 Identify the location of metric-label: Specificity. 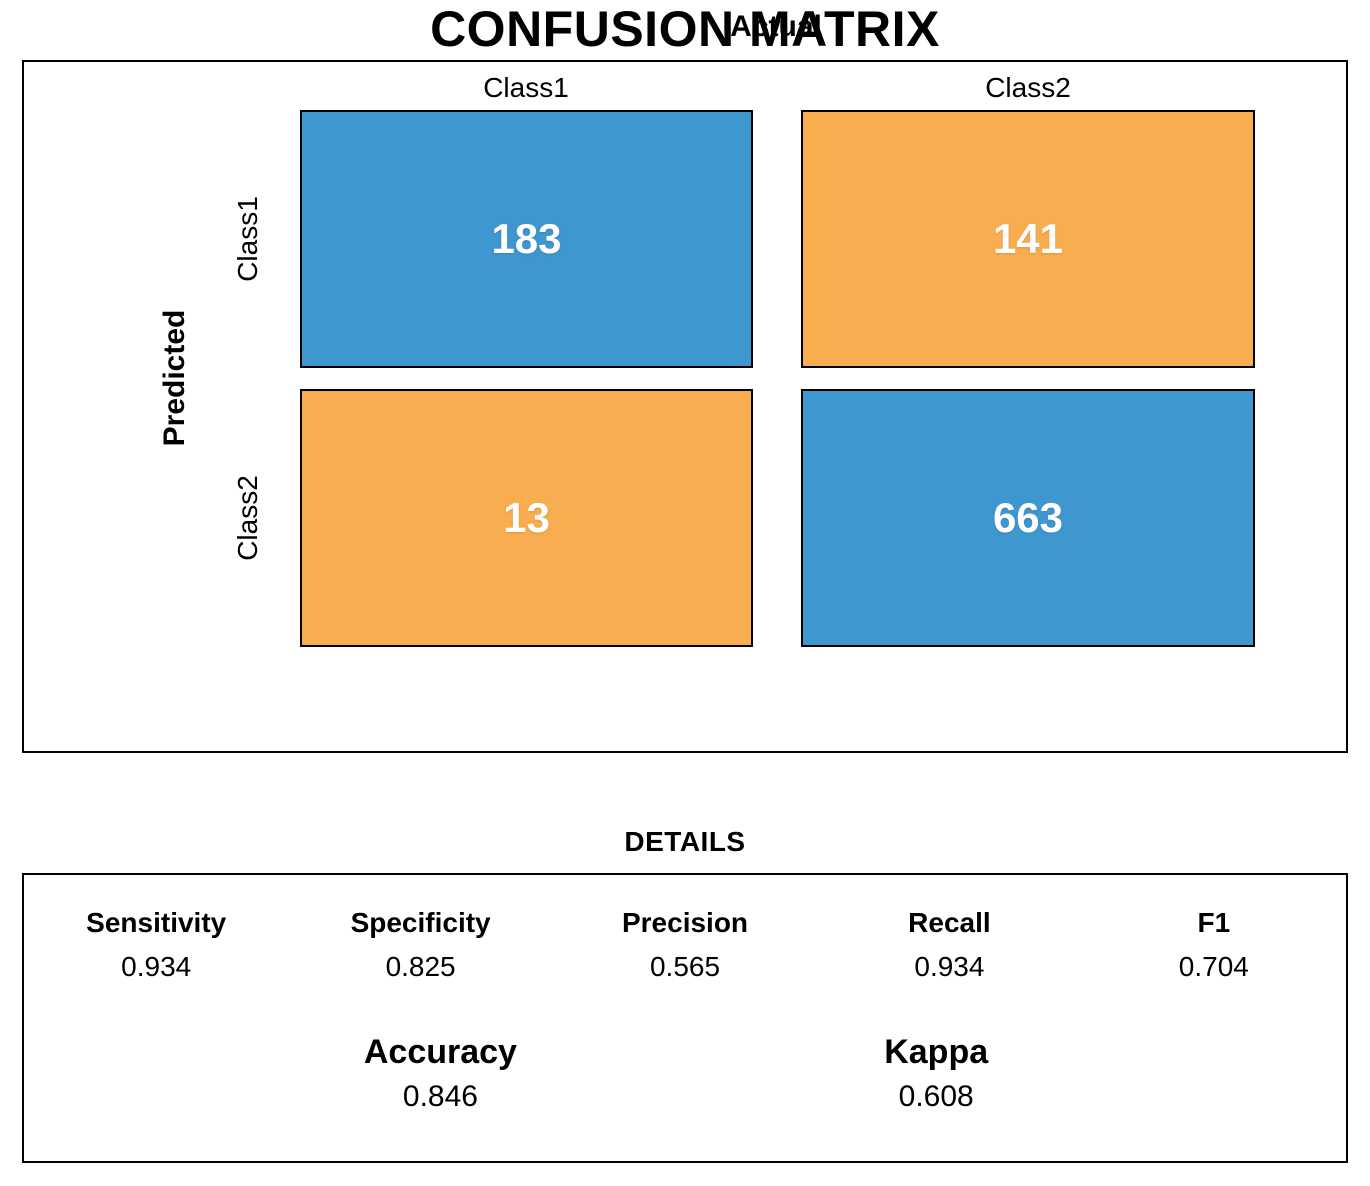
(420, 922).